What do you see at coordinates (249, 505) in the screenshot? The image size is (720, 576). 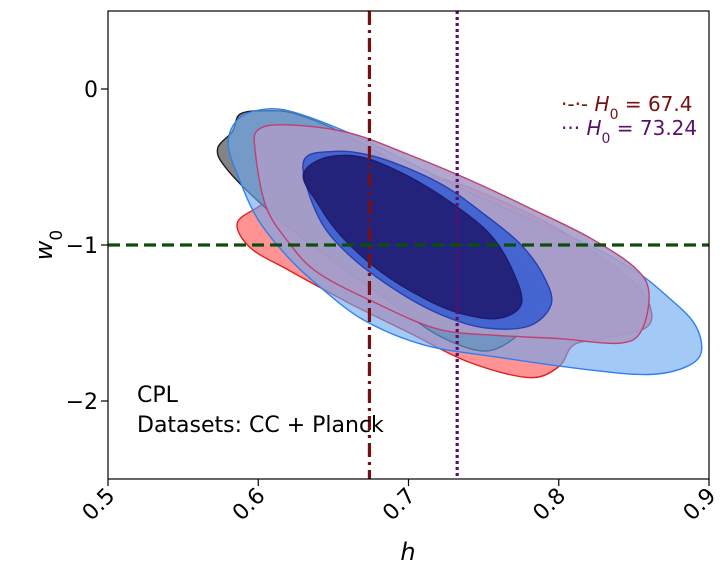 I see `x-tick-label: 0.6` at bounding box center [249, 505].